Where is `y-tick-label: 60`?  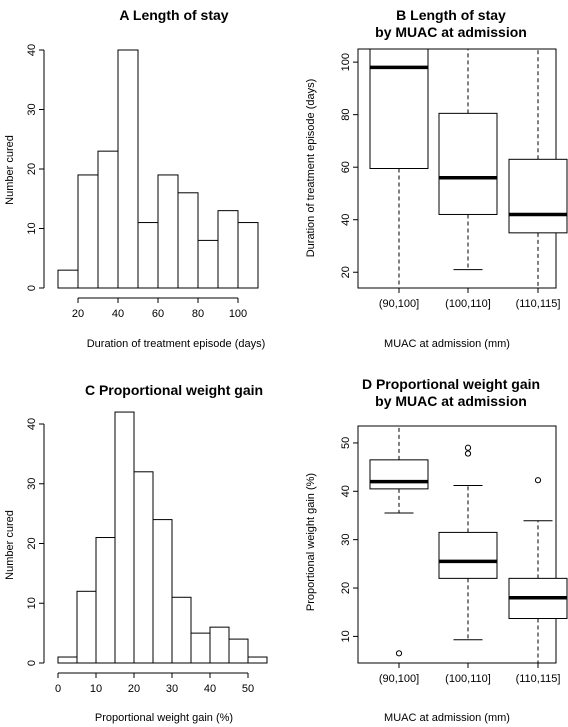
y-tick-label: 60 is located at coordinates (346, 167).